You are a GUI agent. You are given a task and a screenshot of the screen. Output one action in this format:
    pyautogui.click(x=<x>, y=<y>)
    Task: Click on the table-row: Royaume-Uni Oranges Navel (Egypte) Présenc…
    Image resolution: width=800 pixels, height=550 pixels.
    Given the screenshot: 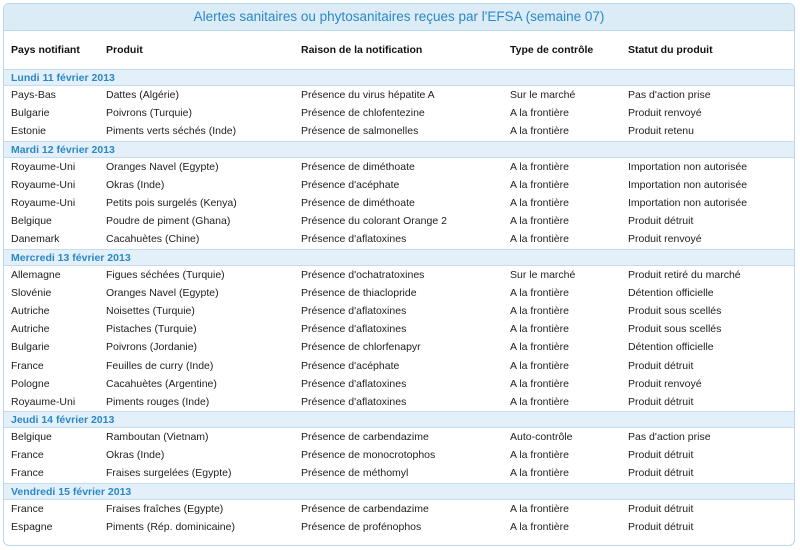 What is the action you would take?
    pyautogui.click(x=399, y=167)
    